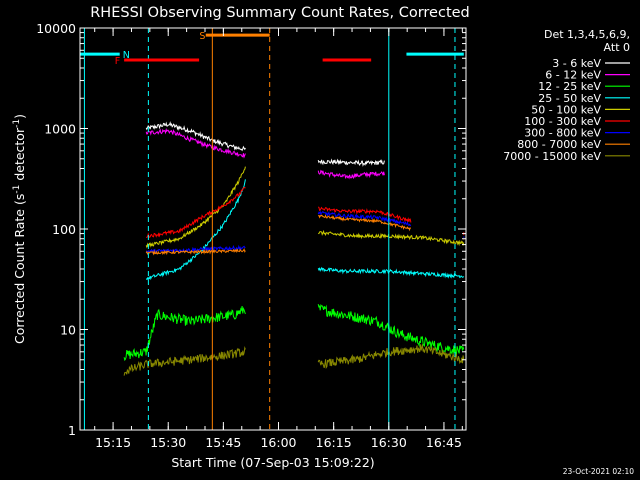  Describe the element at coordinates (552, 156) in the screenshot. I see `legend-label: 7000 - 15000 keV` at that location.